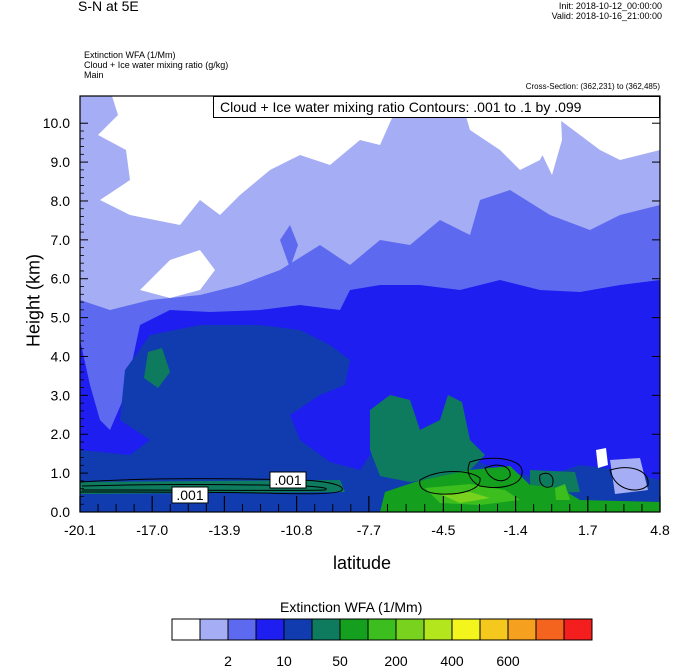 The height and width of the screenshot is (668, 674). I want to click on contour-label-2: .001, so click(189, 495).